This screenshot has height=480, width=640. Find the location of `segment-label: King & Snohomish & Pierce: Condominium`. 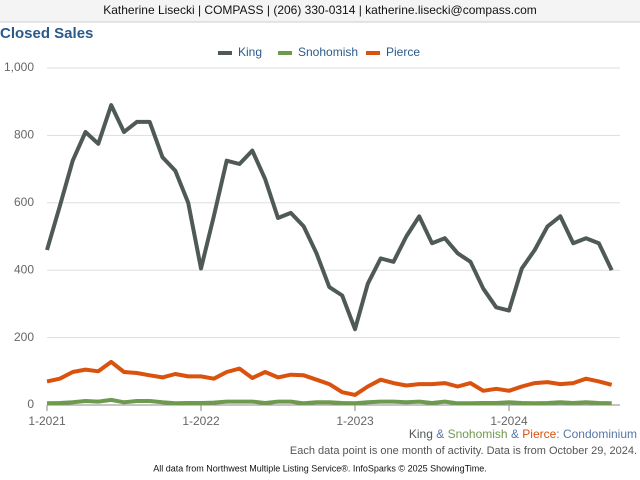

segment-label: King & Snohomish & Pierce: Condominium is located at coordinates (523, 434).